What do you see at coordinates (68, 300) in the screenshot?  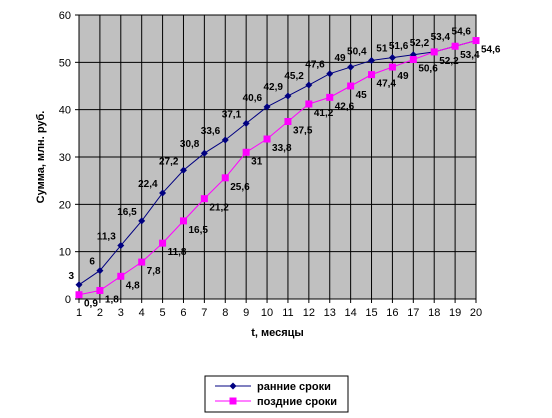 I see `y-tick-label: 0` at bounding box center [68, 300].